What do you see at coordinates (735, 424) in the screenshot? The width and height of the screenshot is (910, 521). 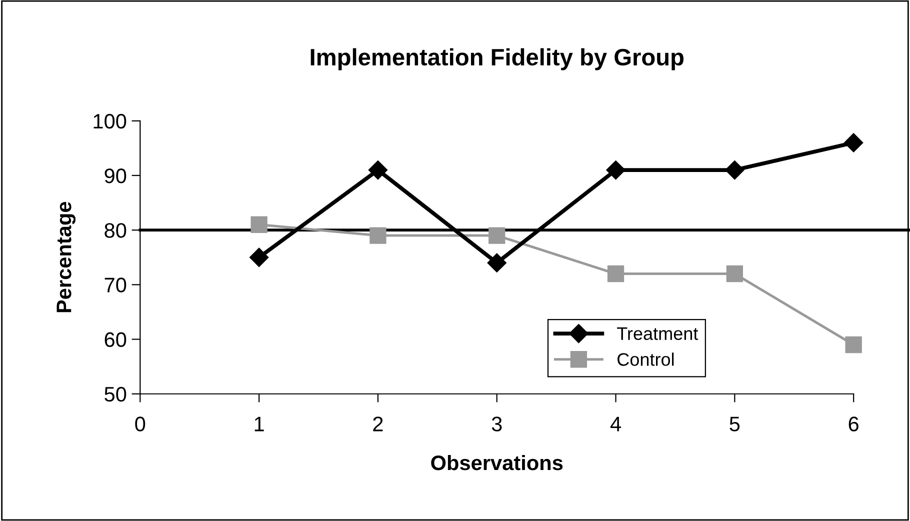 I see `x-tick-label: 5` at bounding box center [735, 424].